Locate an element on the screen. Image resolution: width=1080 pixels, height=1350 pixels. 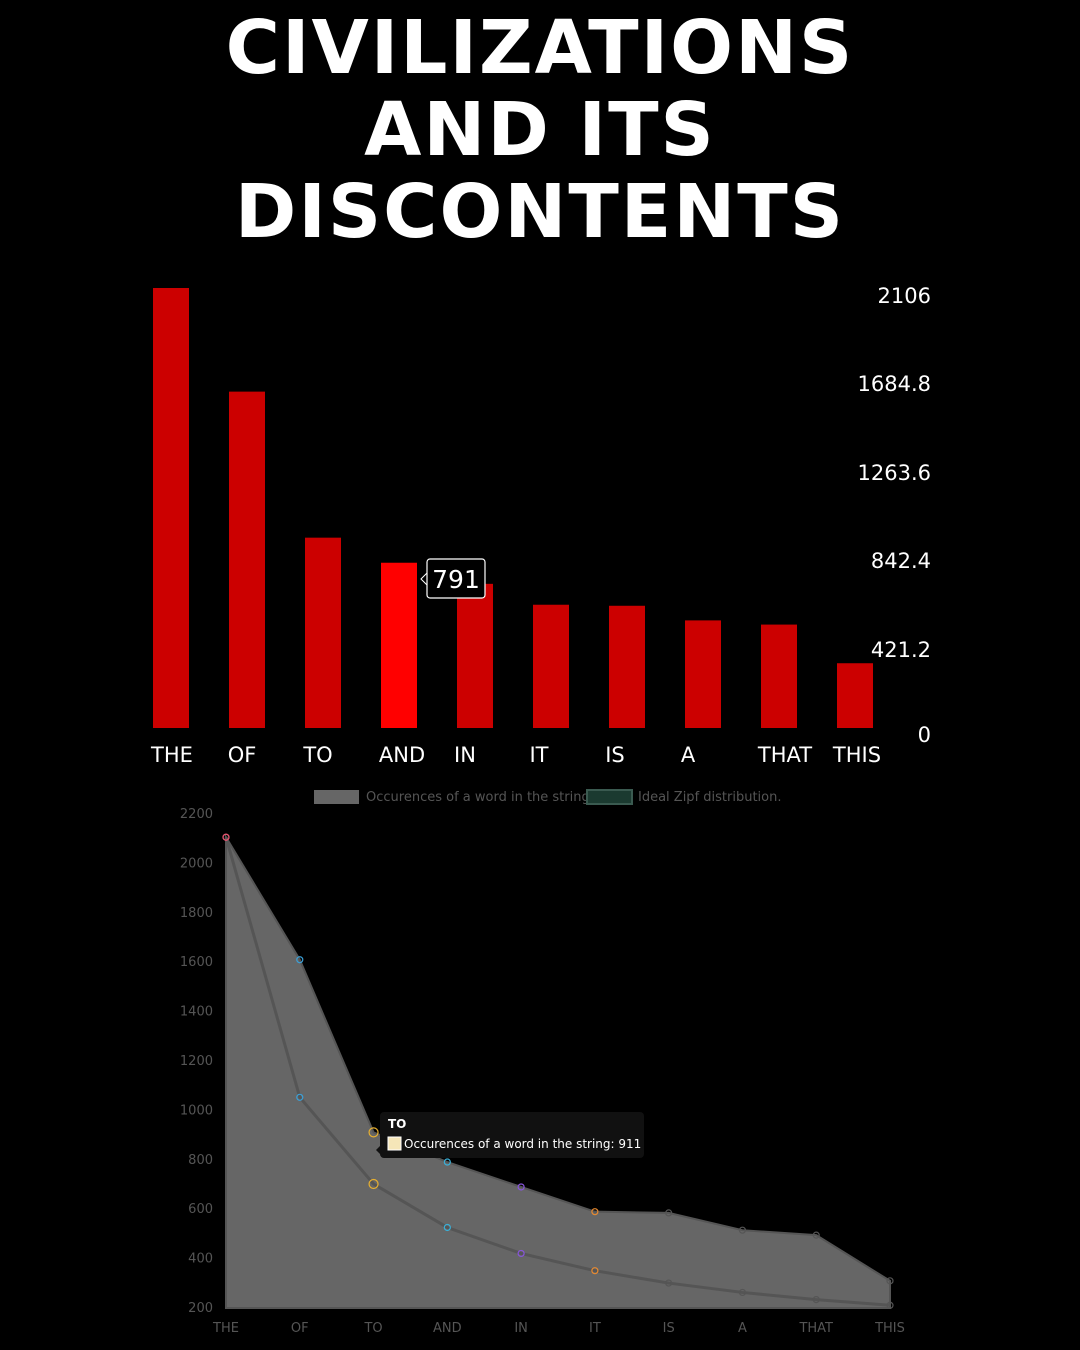
y-tick-label: 2106 is located at coordinates (904, 296).